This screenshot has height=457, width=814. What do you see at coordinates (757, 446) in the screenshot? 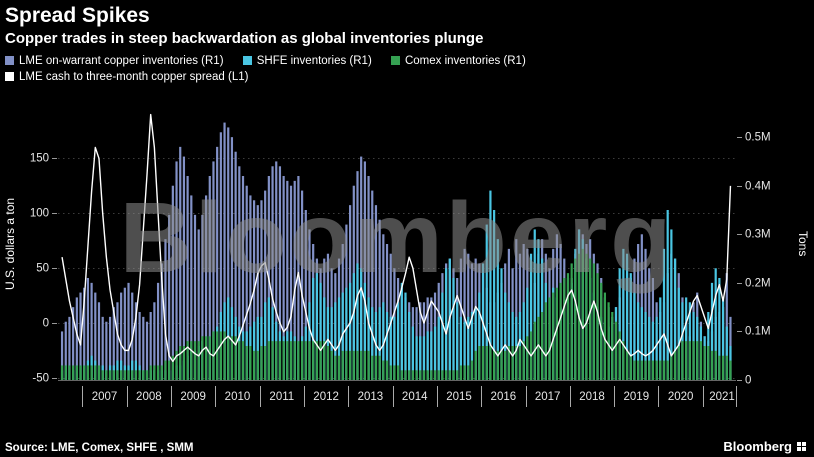
I see `bloomberg-wordmark: Bloomberg` at bounding box center [757, 446].